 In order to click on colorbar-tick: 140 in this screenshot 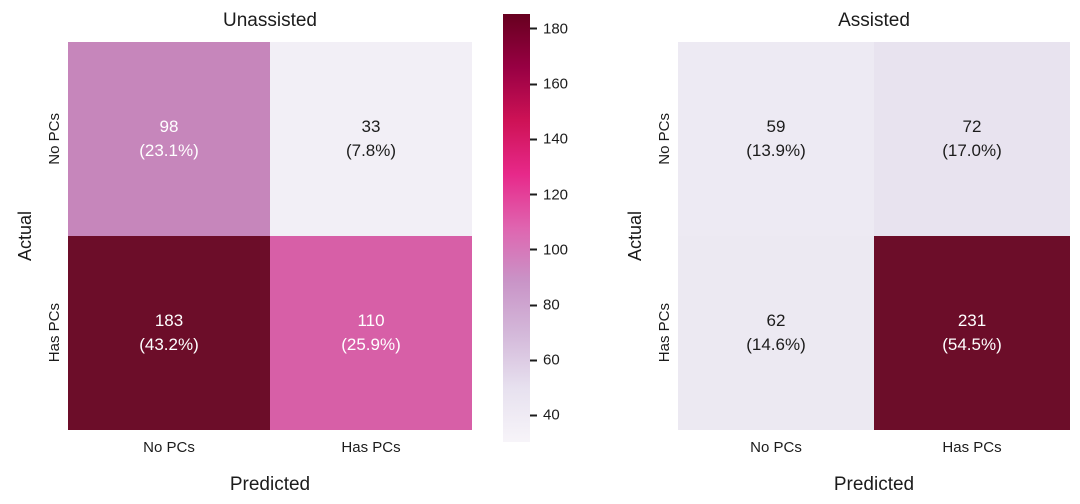, I will do `click(549, 139)`.